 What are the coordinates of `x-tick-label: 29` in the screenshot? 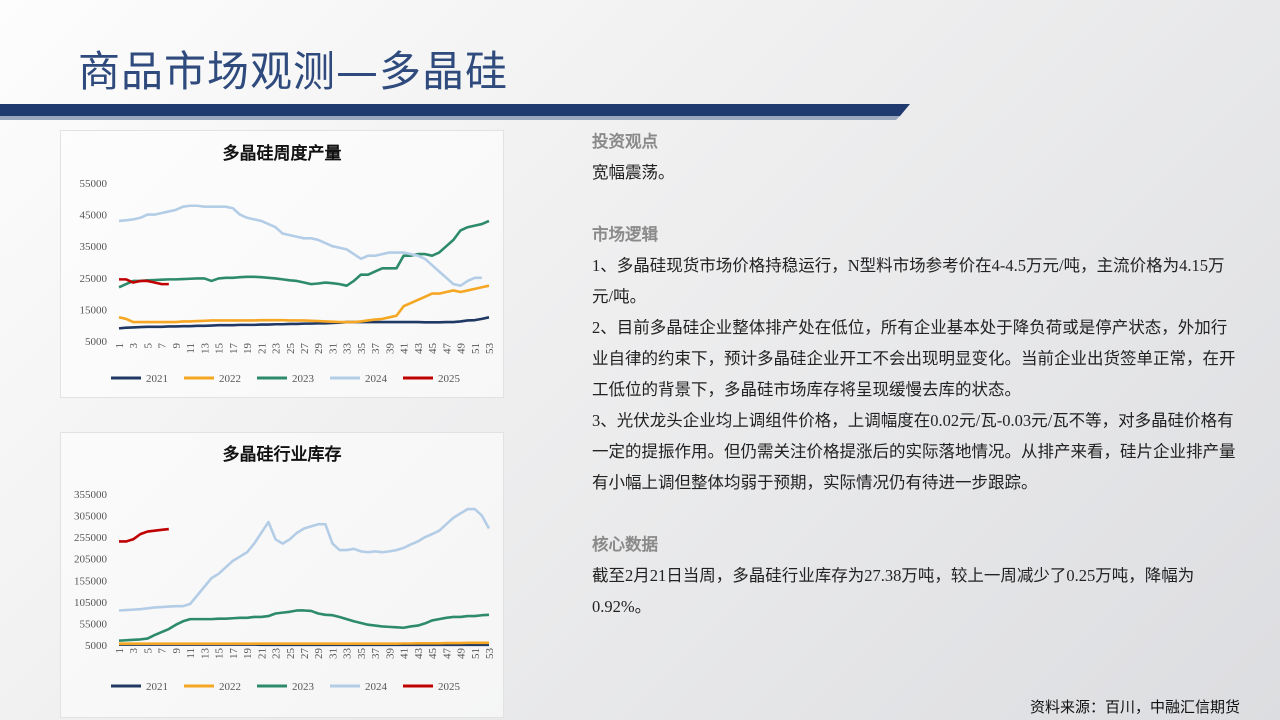 It's located at (319, 349).